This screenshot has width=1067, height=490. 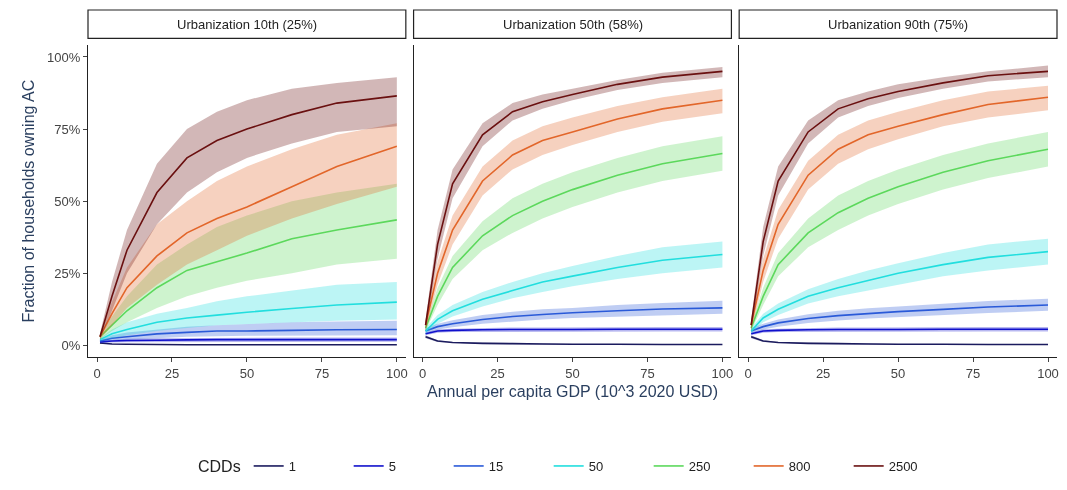 What do you see at coordinates (596, 467) in the screenshot?
I see `legend-label: 50` at bounding box center [596, 467].